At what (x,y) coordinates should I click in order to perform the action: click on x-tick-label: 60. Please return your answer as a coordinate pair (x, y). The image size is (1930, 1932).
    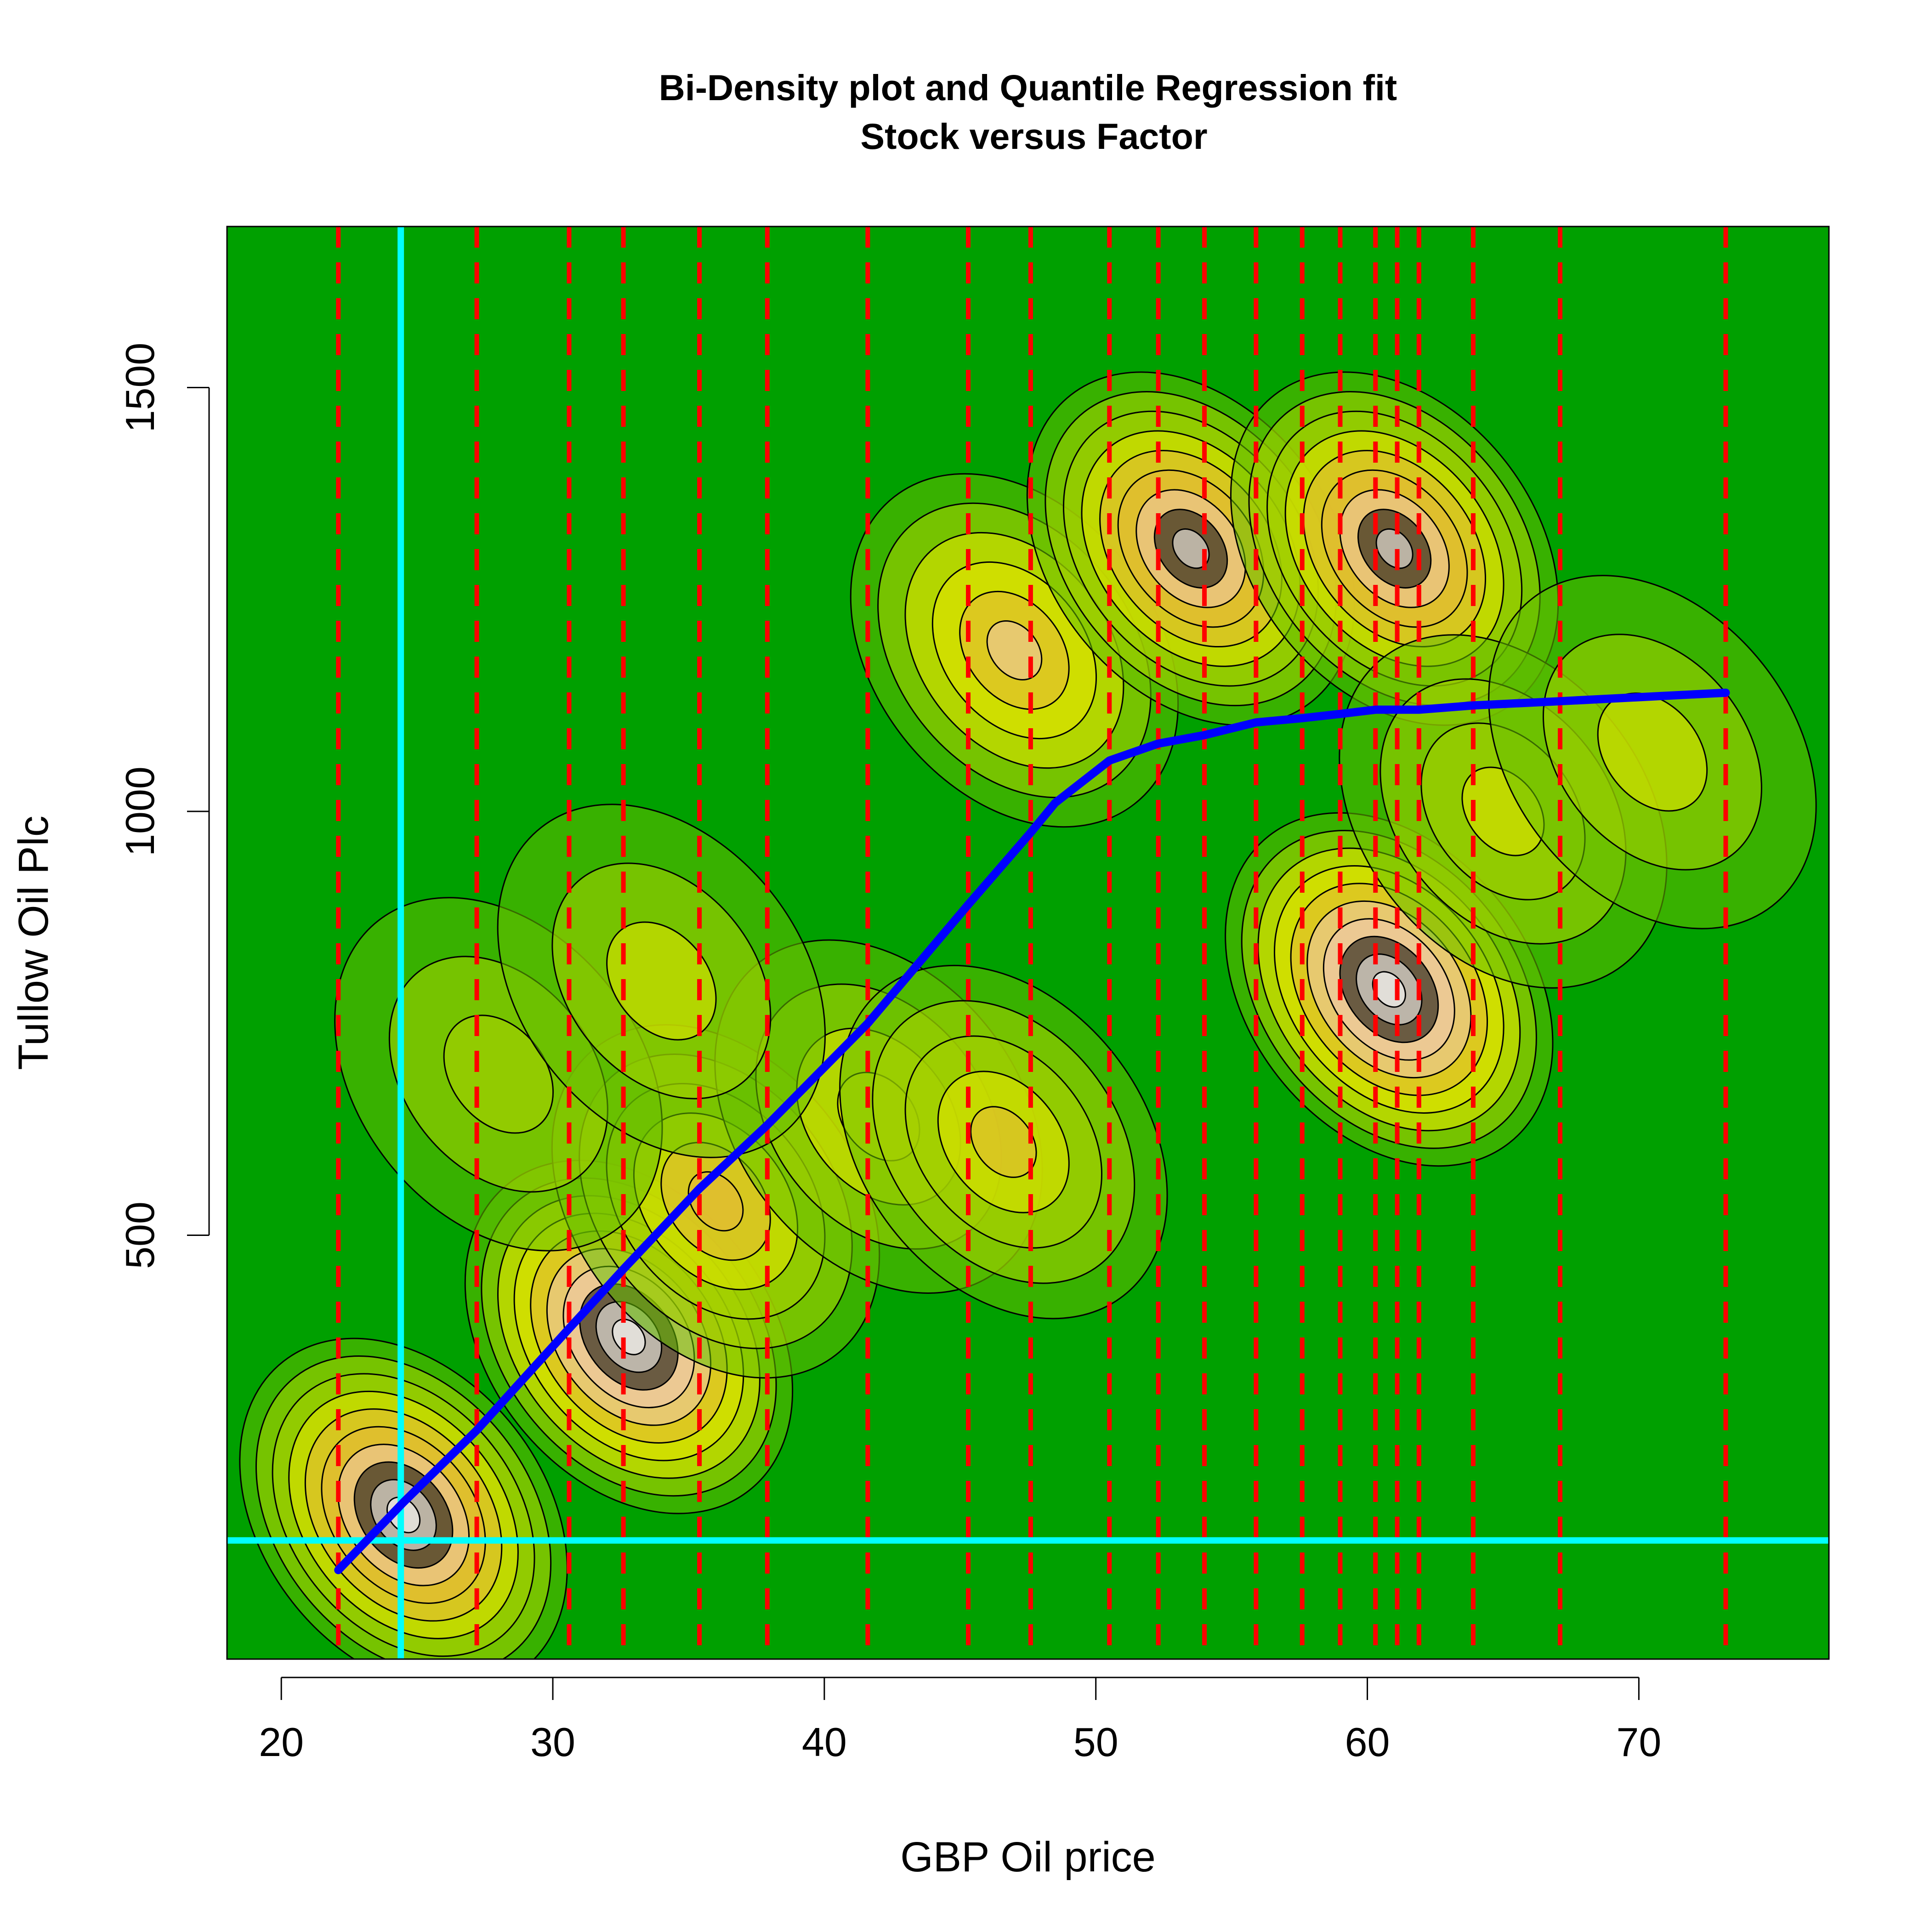
    Looking at the image, I should click on (1367, 1742).